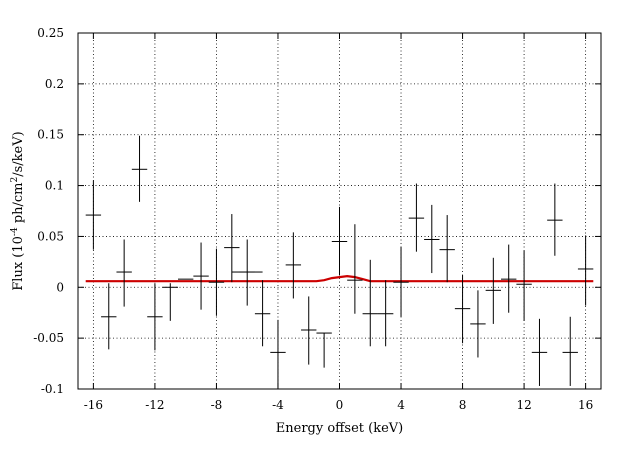 The width and height of the screenshot is (632, 454). Describe the element at coordinates (50, 236) in the screenshot. I see `y-tick-label: 0.05` at that location.